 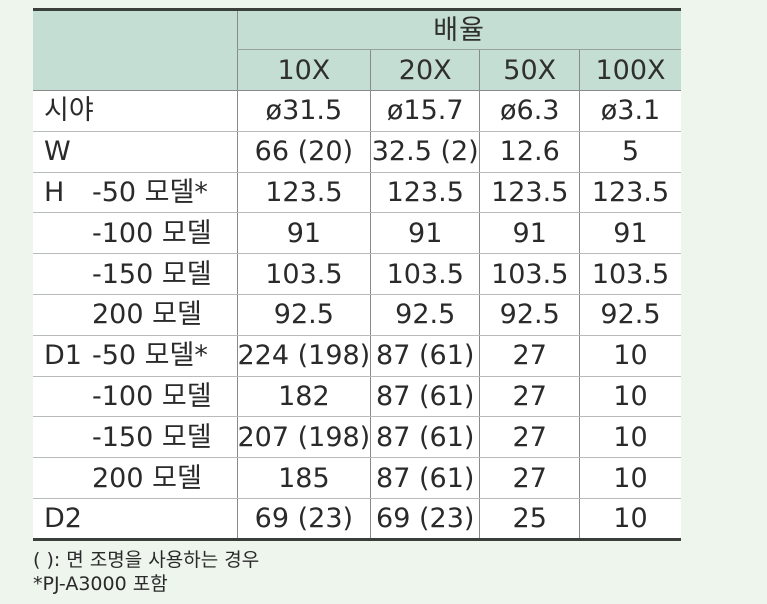 What do you see at coordinates (303, 152) in the screenshot?
I see `table-cell-10x: 66 (20)` at bounding box center [303, 152].